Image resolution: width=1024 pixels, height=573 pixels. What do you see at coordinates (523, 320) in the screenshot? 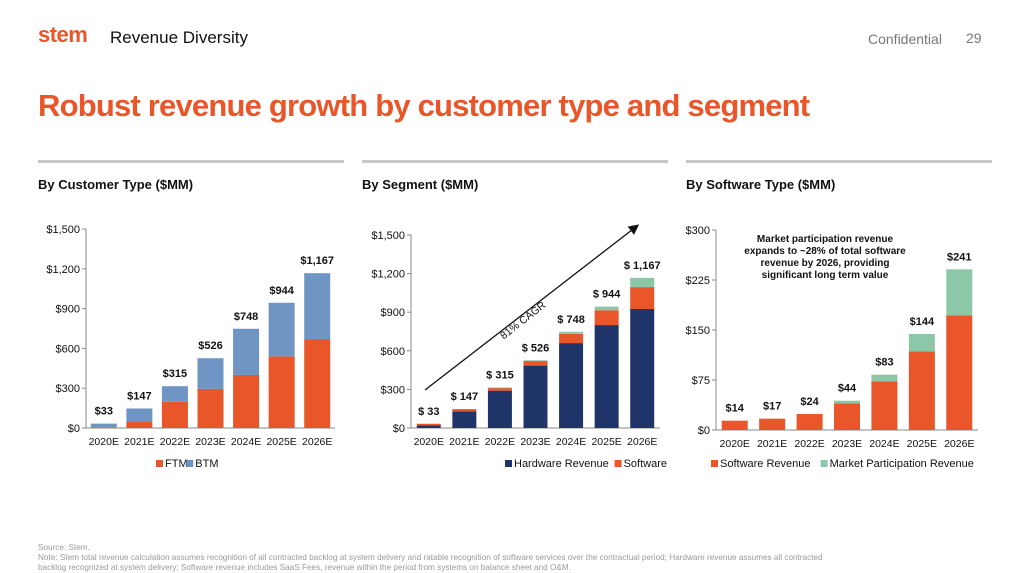
I see `cagr-label: 81% CAGR` at bounding box center [523, 320].